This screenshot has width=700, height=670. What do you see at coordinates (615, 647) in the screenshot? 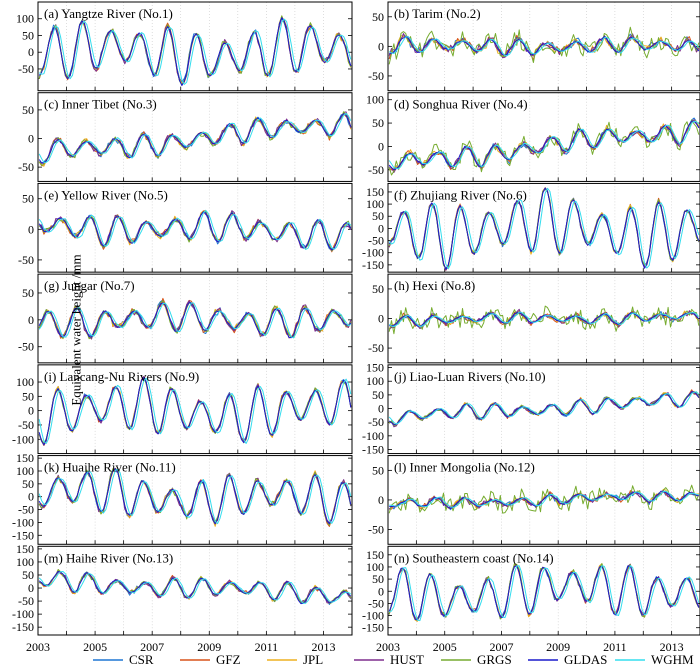
I see `x-tick-label: 2011` at bounding box center [615, 647].